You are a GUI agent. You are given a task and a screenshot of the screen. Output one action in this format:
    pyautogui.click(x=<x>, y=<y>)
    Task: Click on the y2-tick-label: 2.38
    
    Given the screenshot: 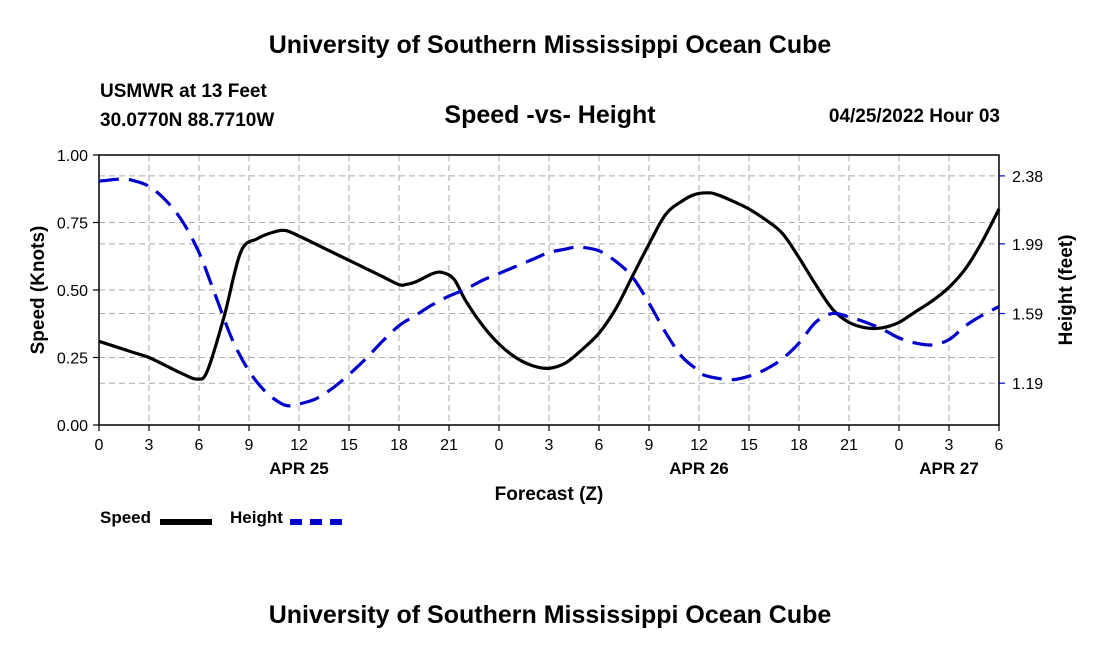 What is the action you would take?
    pyautogui.click(x=1027, y=177)
    